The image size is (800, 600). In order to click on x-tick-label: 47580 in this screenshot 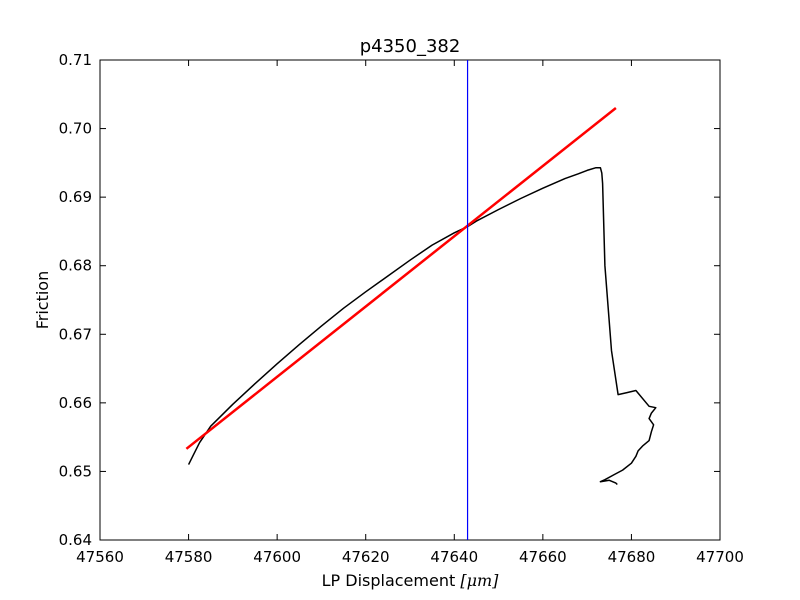, I will do `click(189, 557)`.